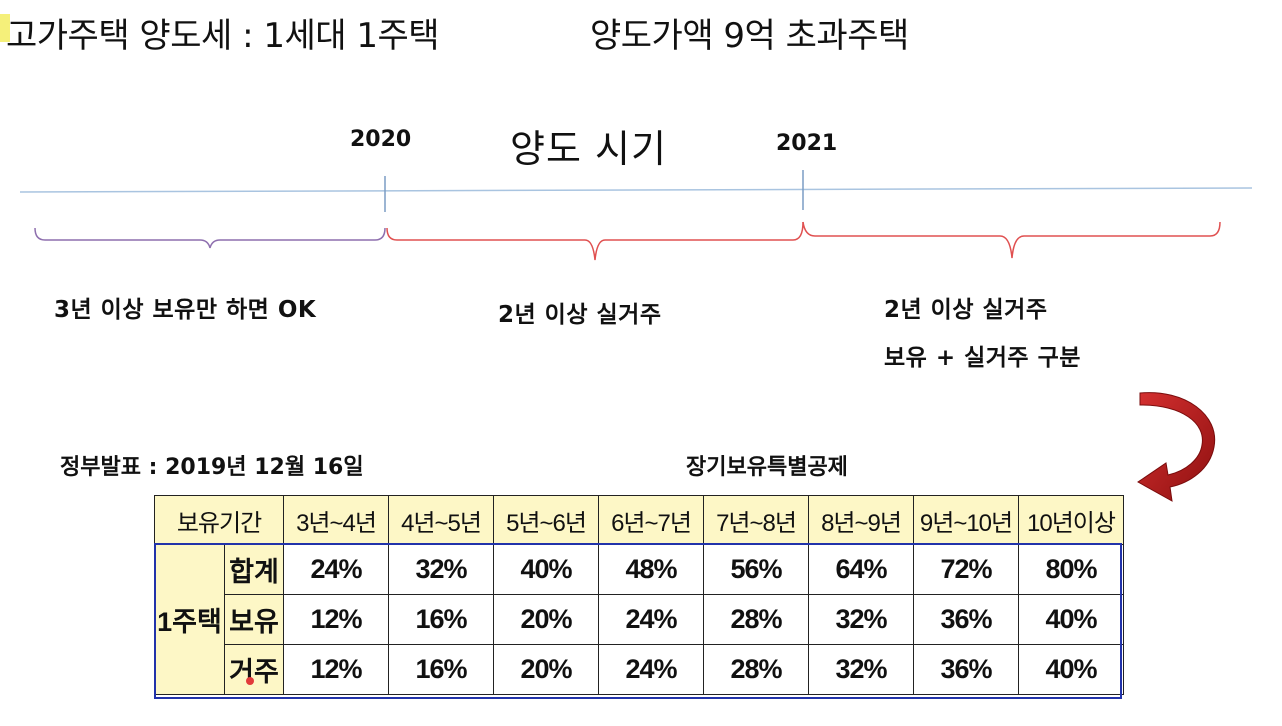  I want to click on header-cell: 9년~10년, so click(966, 520).